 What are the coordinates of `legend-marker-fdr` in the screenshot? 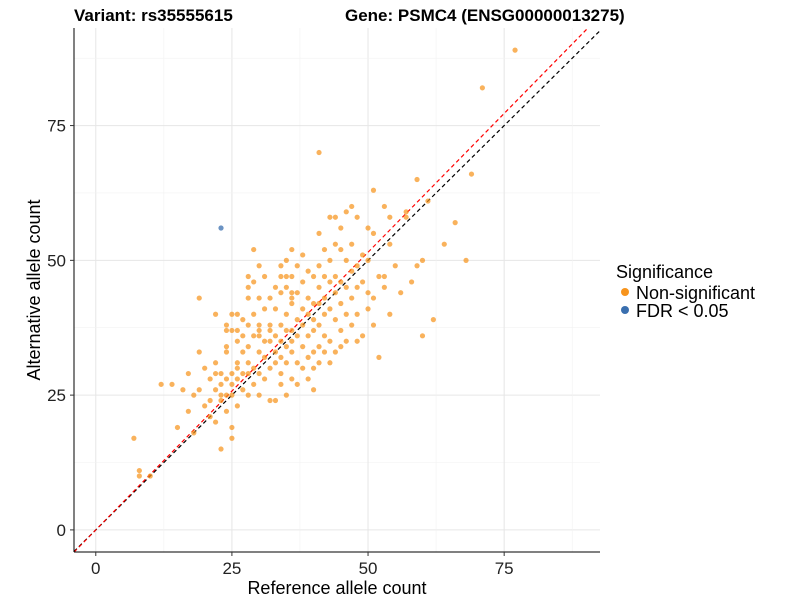 It's located at (625, 310).